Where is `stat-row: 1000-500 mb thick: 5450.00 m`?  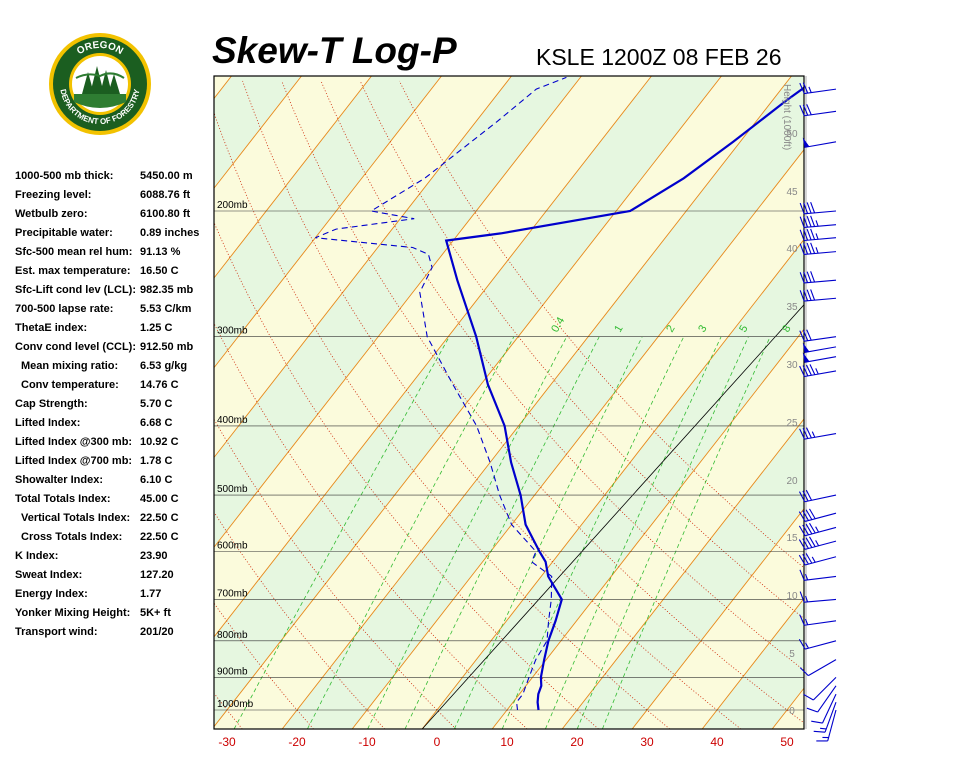 stat-row: 1000-500 mb thick: 5450.00 m is located at coordinates (115, 177).